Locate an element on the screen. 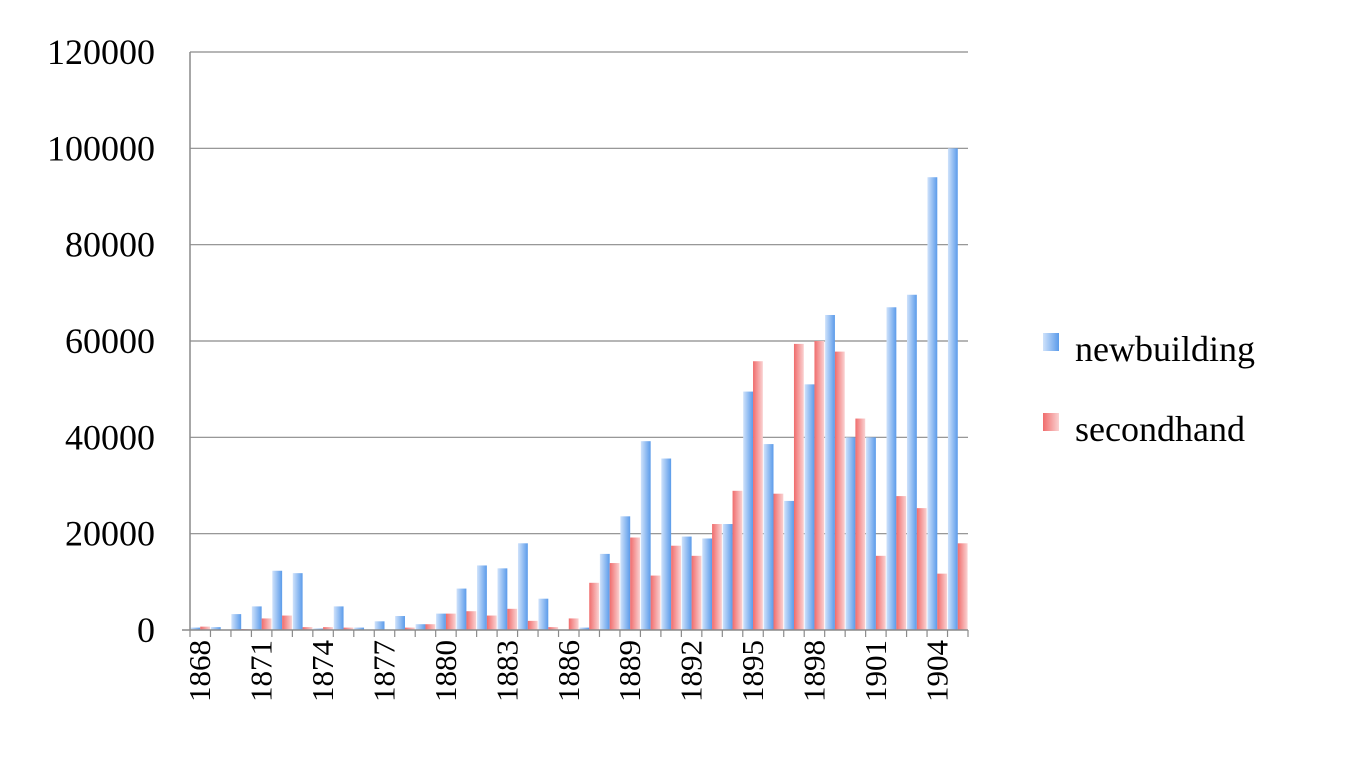 The image size is (1346, 767). x-tick-label: 1889 is located at coordinates (629, 671).